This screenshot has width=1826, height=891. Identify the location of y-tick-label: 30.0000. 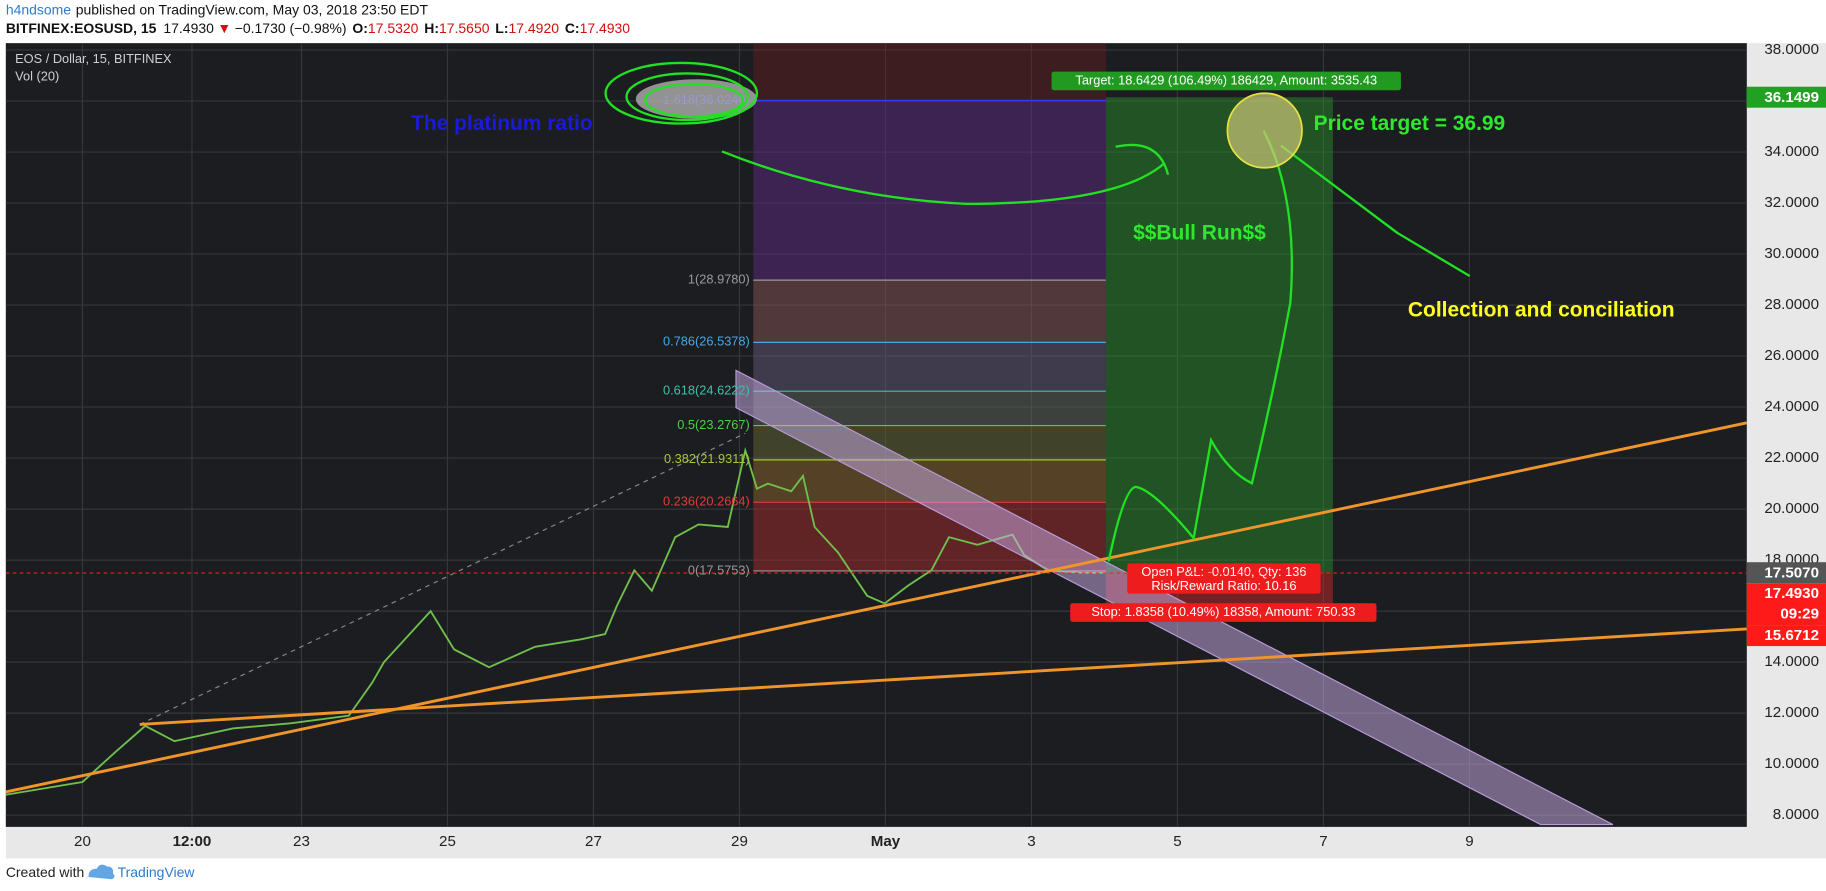
(1791, 253).